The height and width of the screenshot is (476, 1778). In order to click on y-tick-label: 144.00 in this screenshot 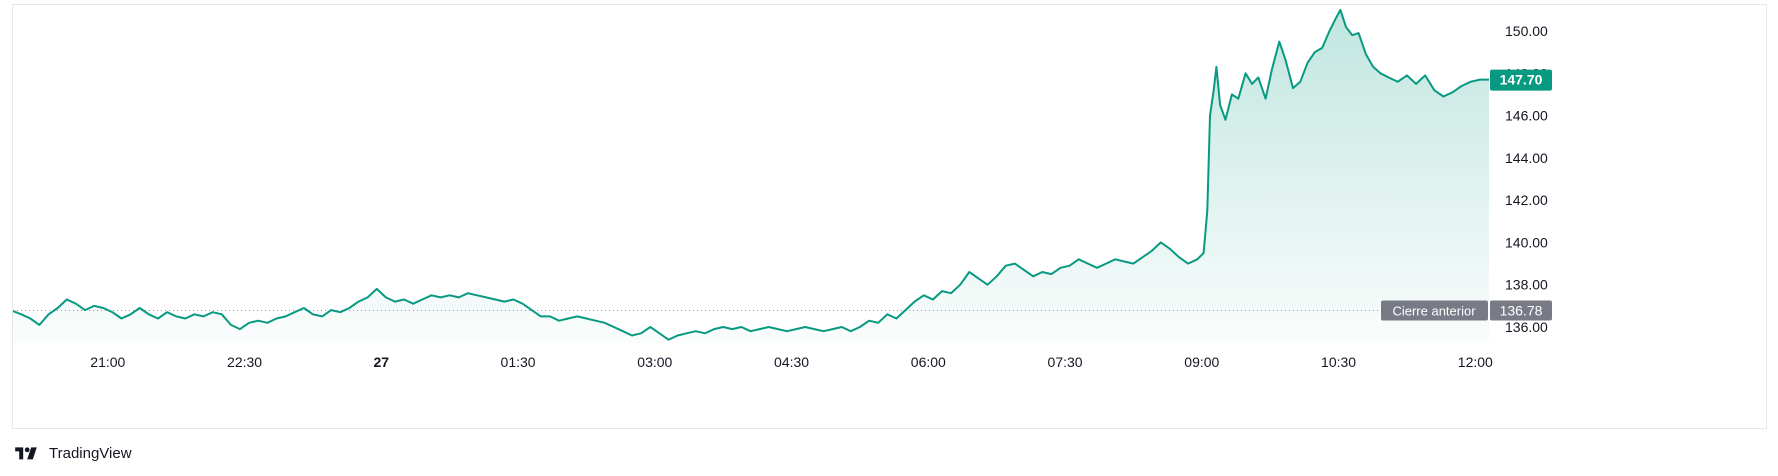, I will do `click(1526, 158)`.